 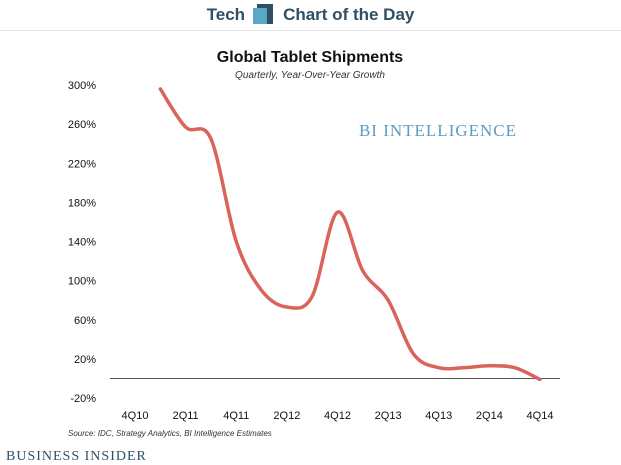 I want to click on y-tick-label: 260%, so click(x=82, y=125).